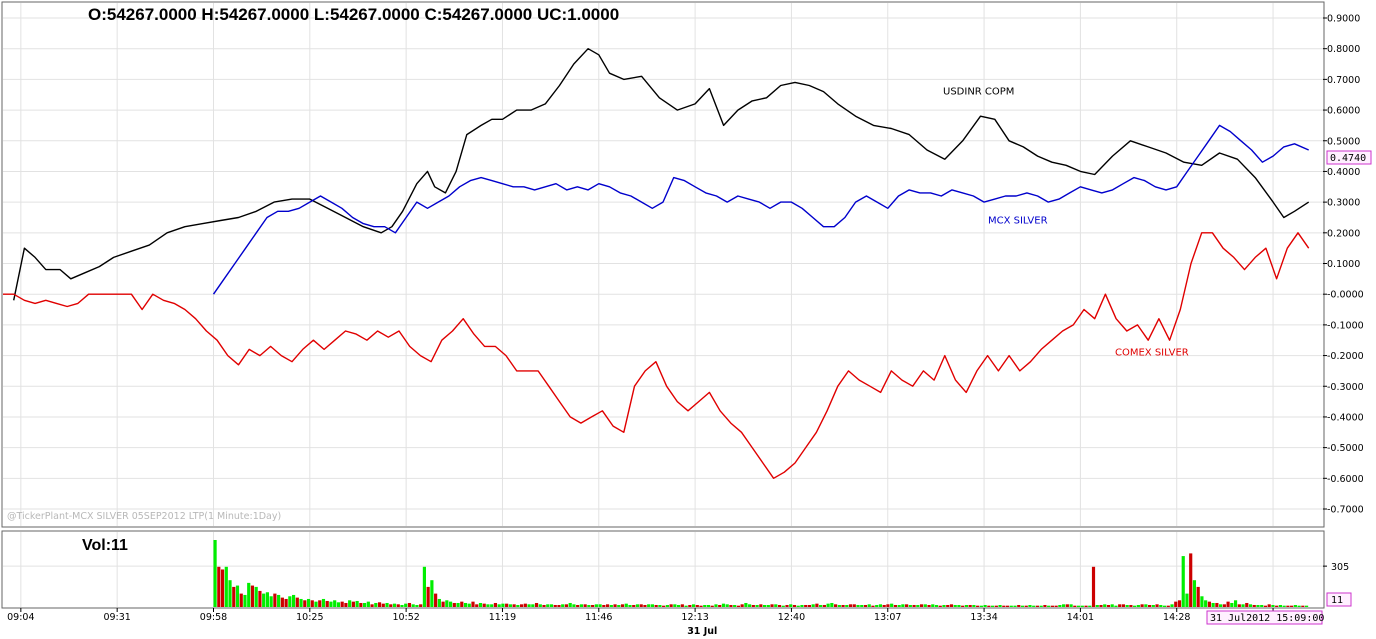 This screenshot has height=639, width=1376. I want to click on x-tick-label: 12:13, so click(694, 617).